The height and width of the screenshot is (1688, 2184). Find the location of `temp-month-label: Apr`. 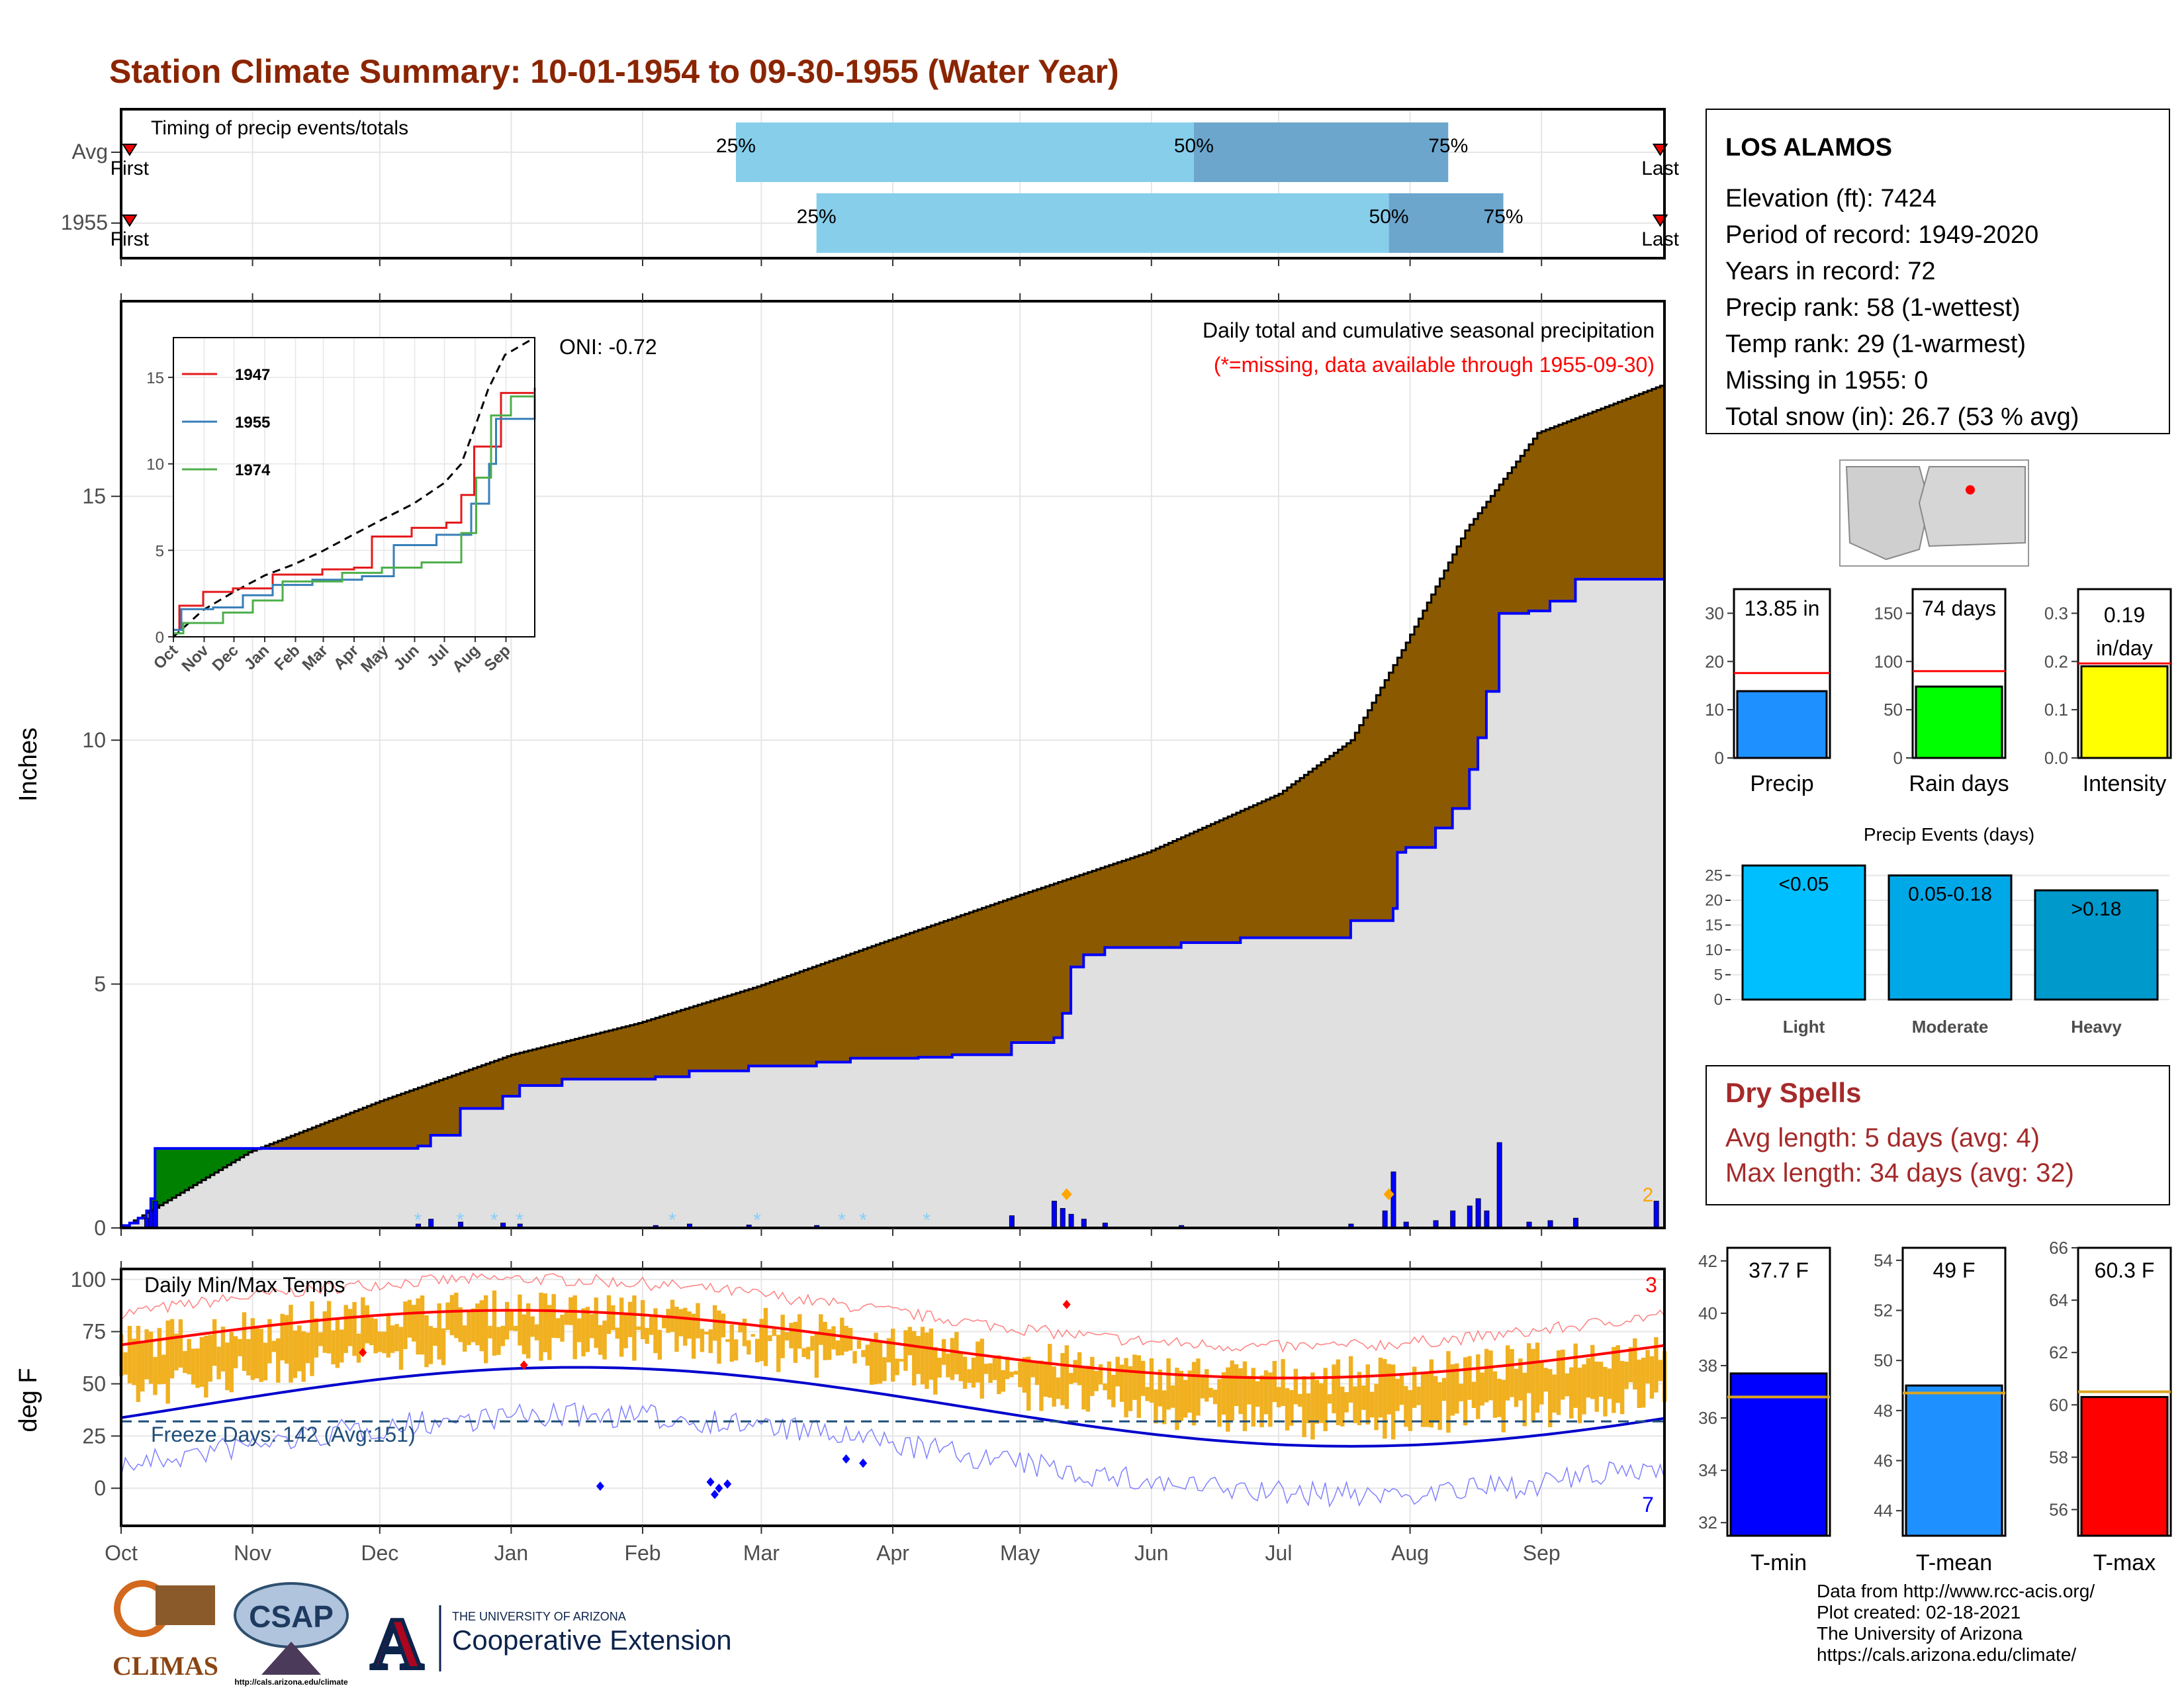

temp-month-label: Apr is located at coordinates (893, 1553).